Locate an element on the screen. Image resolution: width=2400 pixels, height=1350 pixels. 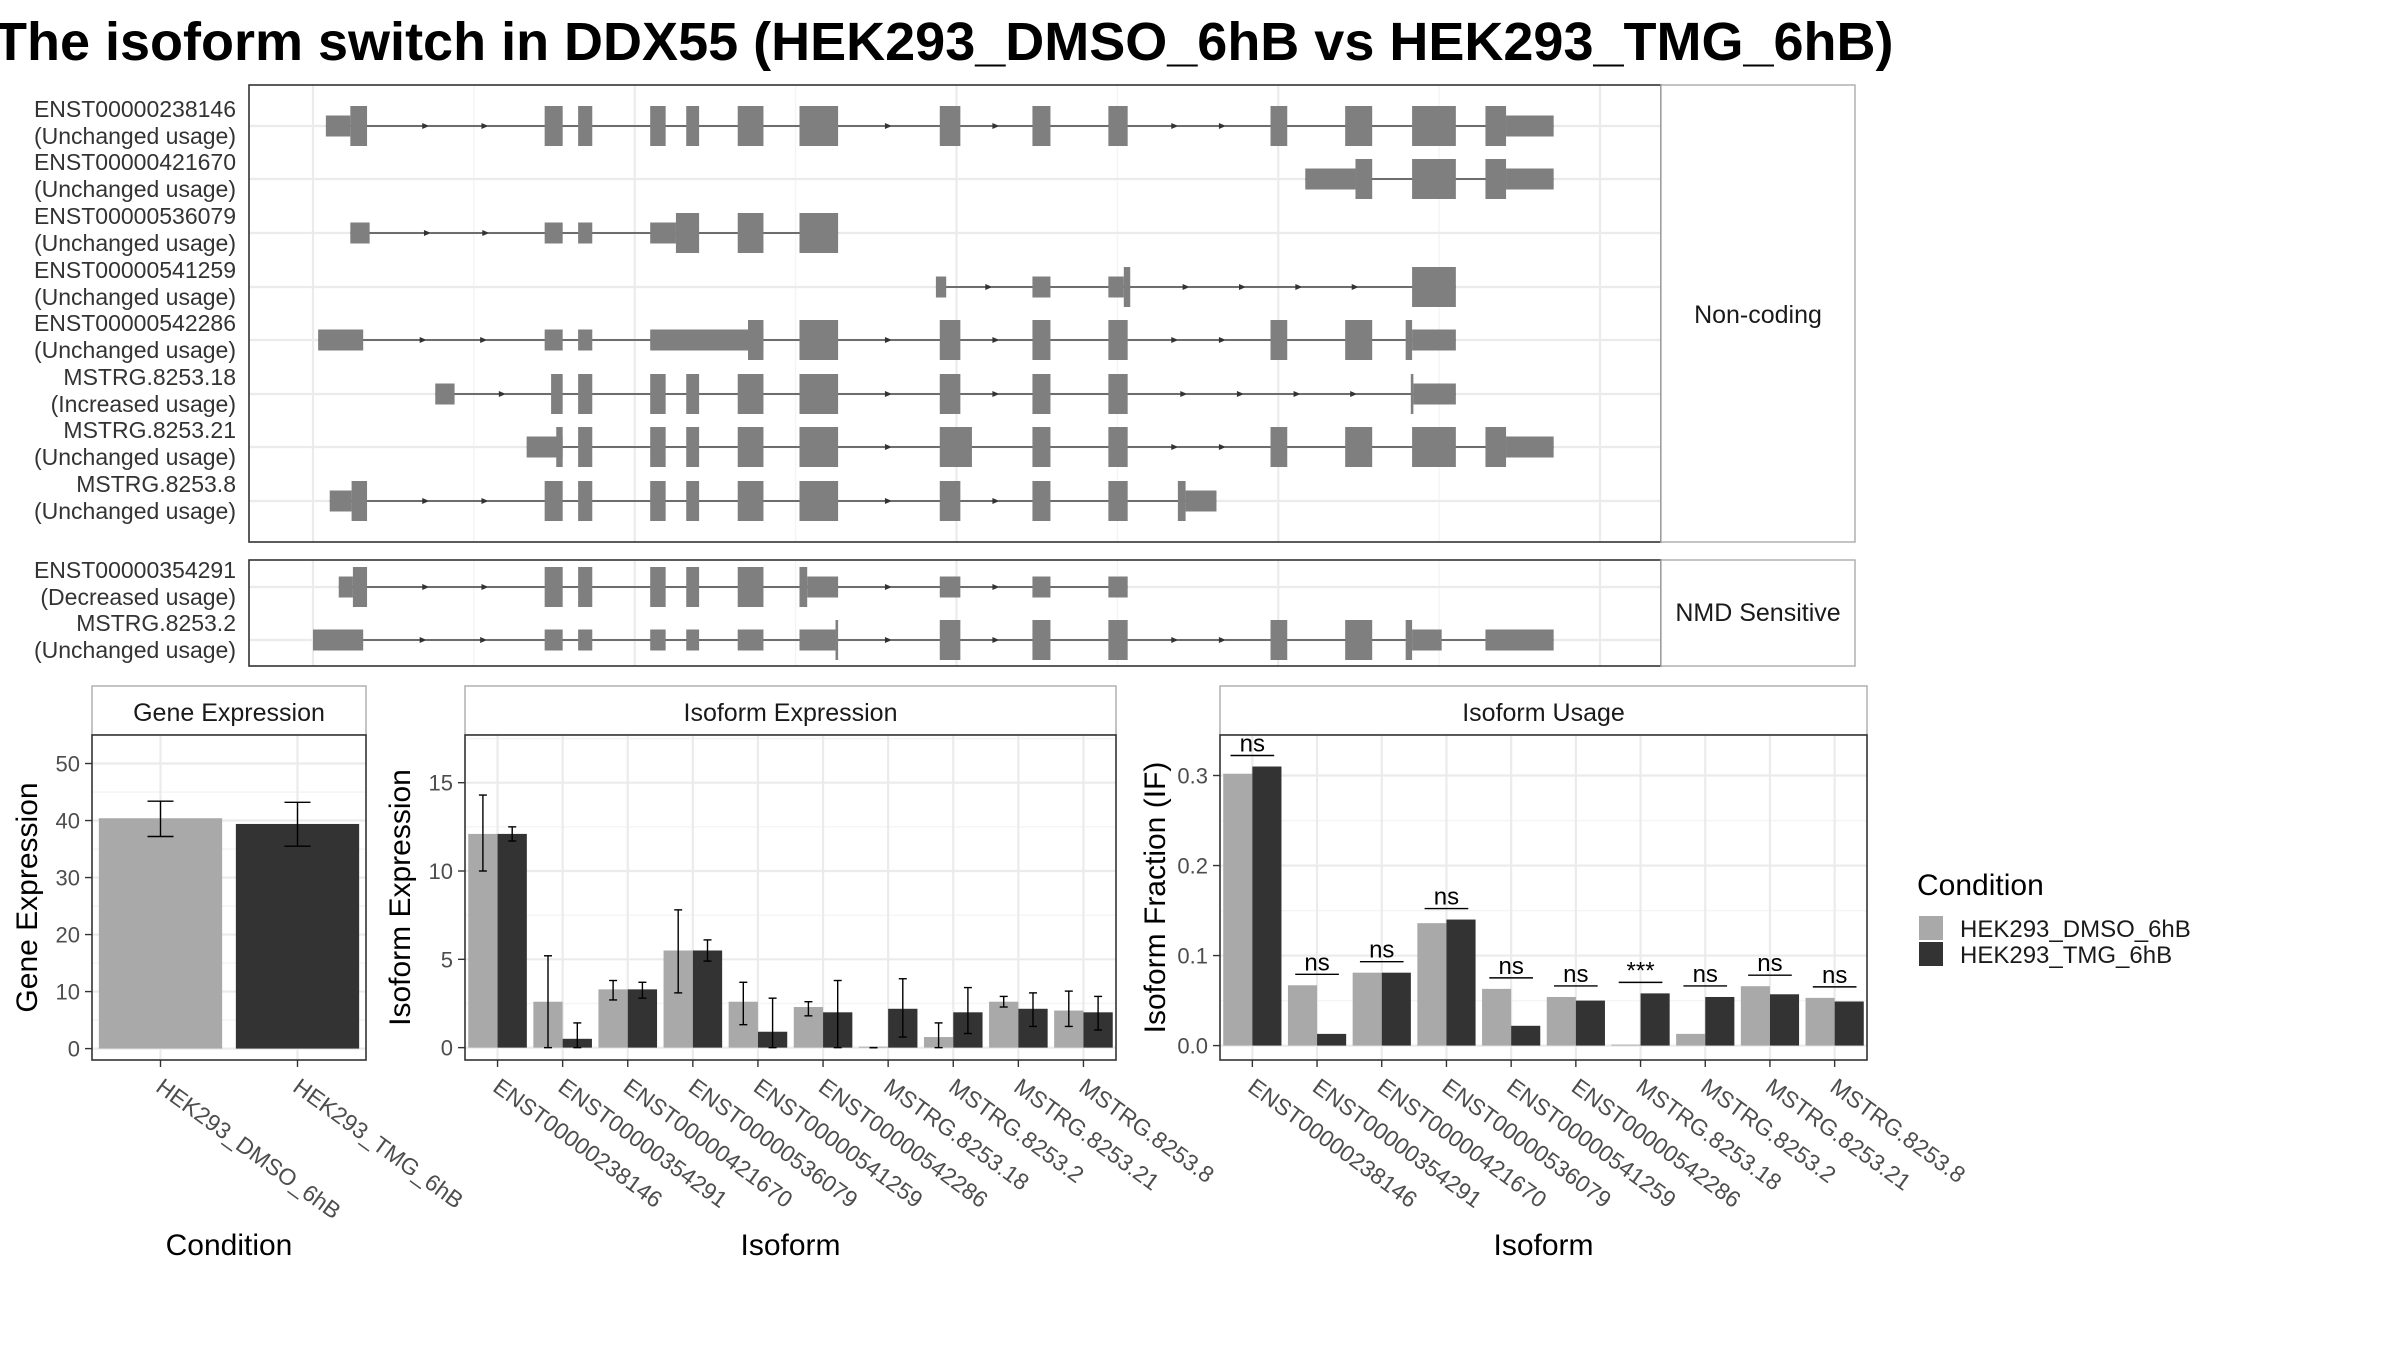
transcript-ENST00000421670 is located at coordinates (1429, 179).